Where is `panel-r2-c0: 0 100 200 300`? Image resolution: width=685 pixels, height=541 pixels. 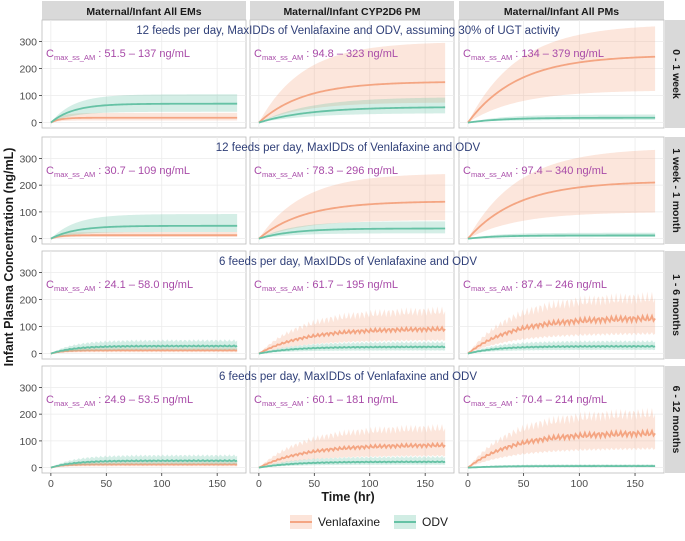
panel-r2-c0: 0 100 200 300 is located at coordinates (133, 305).